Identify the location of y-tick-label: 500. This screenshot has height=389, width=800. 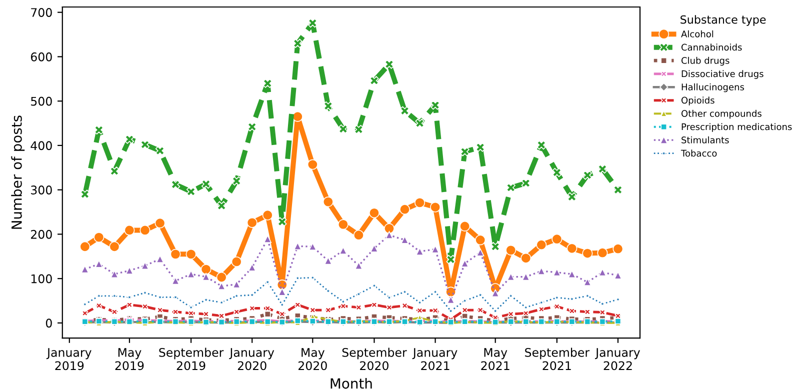
(41, 101).